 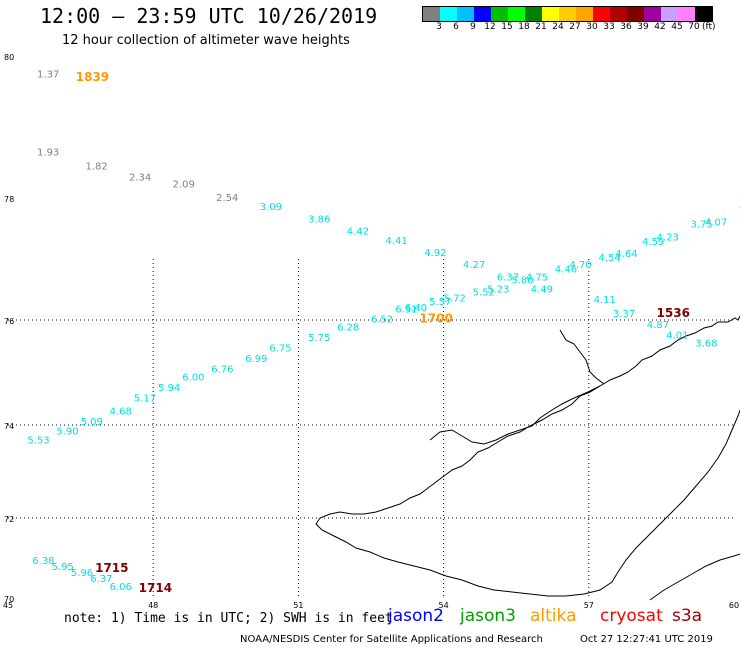 I want to click on wave-height-label: 4.27, so click(x=474, y=265).